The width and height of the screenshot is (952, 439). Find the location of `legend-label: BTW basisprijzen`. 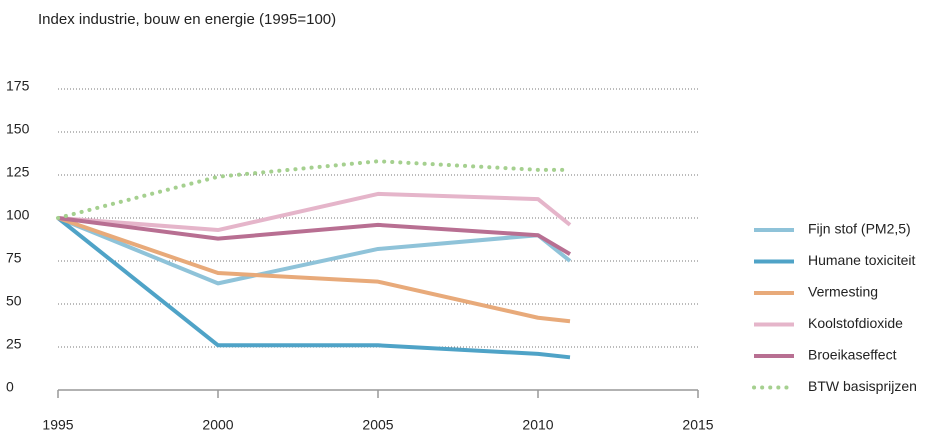

legend-label: BTW basisprijzen is located at coordinates (862, 386).